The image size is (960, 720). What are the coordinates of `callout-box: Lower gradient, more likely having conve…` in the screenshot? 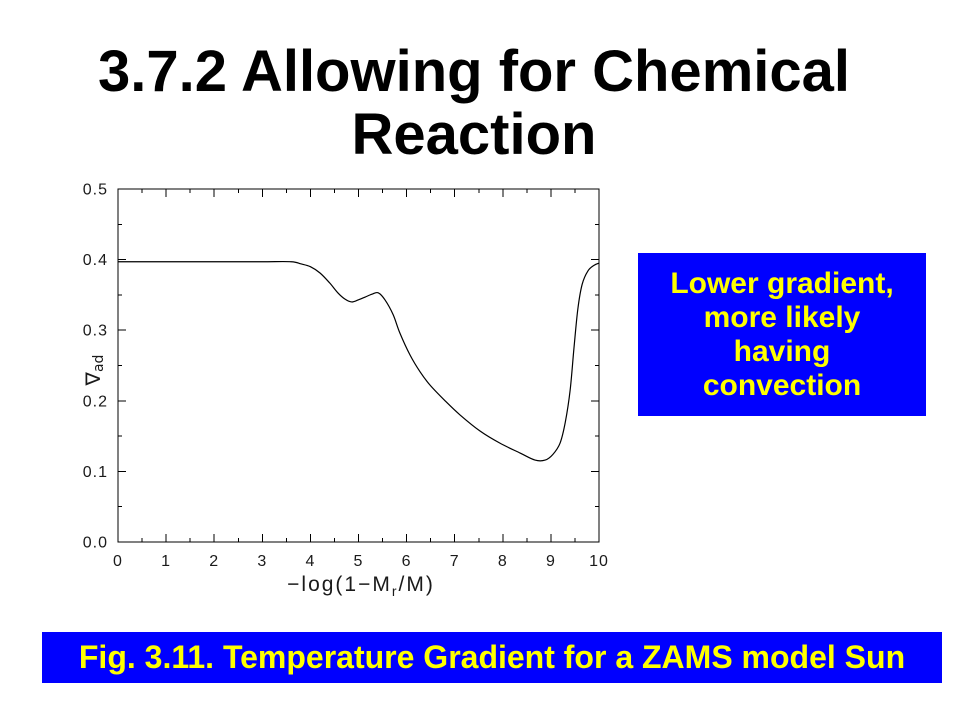 It's located at (782, 334).